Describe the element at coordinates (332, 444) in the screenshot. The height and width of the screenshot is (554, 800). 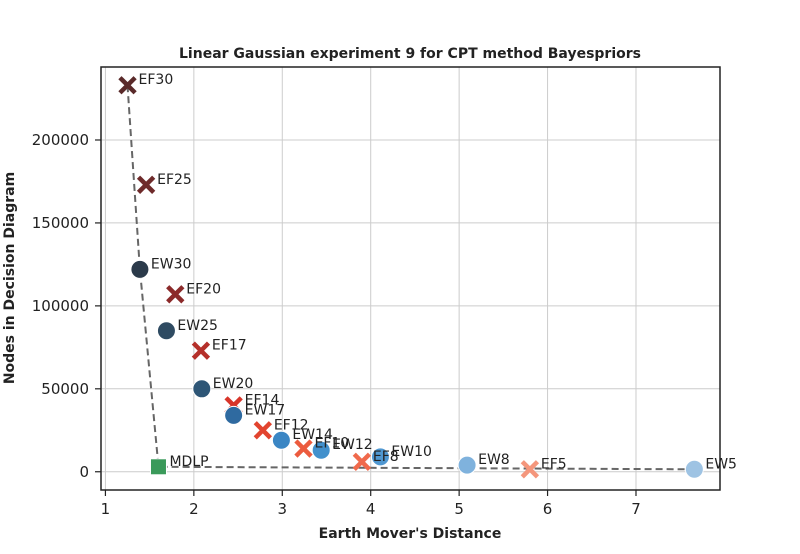
I see `point-label: EF10` at that location.